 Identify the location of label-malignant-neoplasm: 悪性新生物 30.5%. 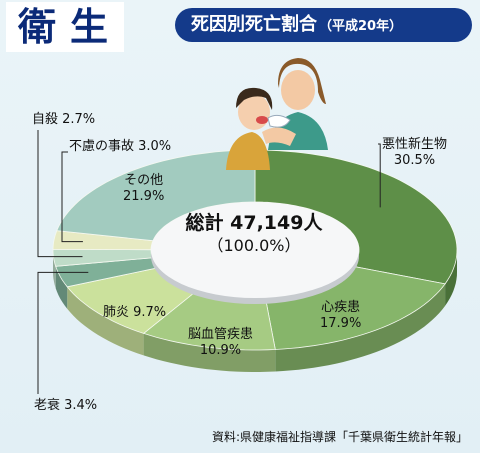
(414, 153).